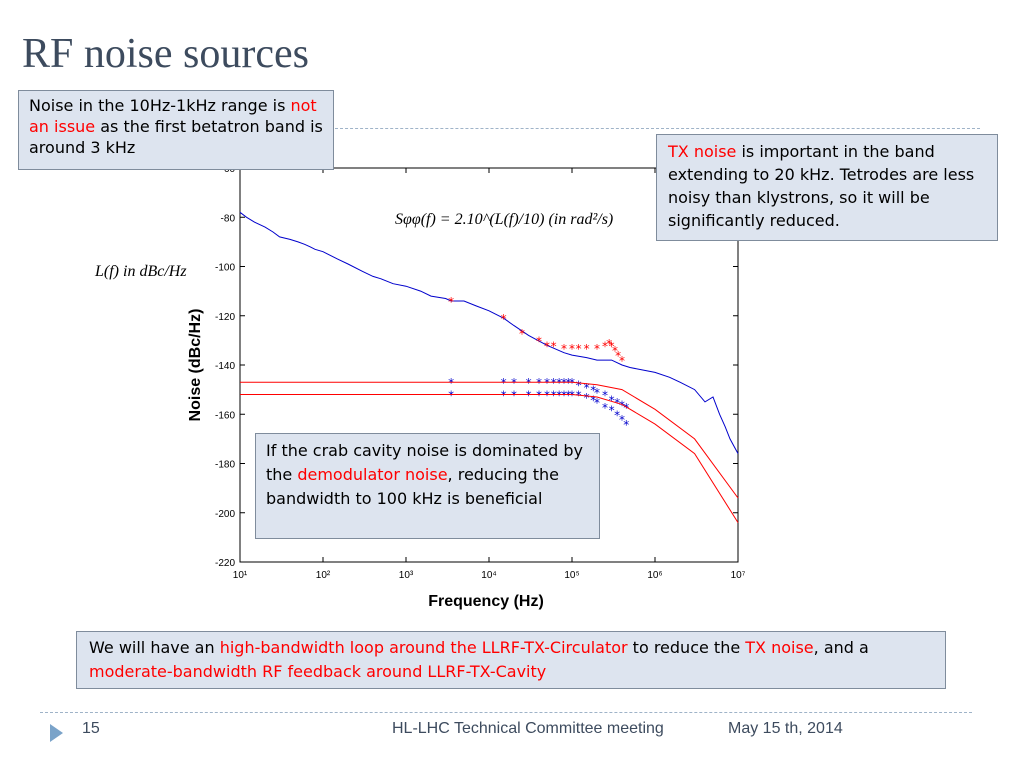 This screenshot has width=1024, height=768. What do you see at coordinates (225, 514) in the screenshot?
I see `y-tick-label: -200` at bounding box center [225, 514].